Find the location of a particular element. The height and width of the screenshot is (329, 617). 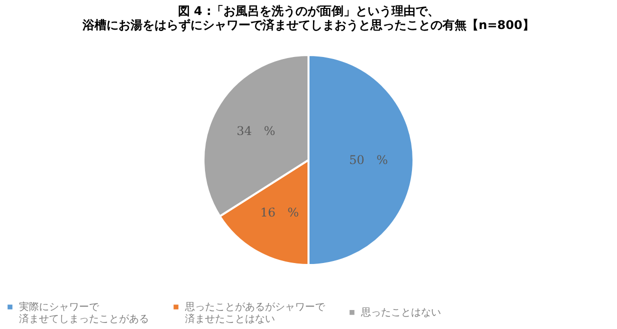

chart-title: 図 4 :「お風呂を洗うのが面倒」という理由で、浴槽にお湯をはらずにシャワーで済ませてしまおうと思ったことの有無【n=800】 is located at coordinates (308, 18).